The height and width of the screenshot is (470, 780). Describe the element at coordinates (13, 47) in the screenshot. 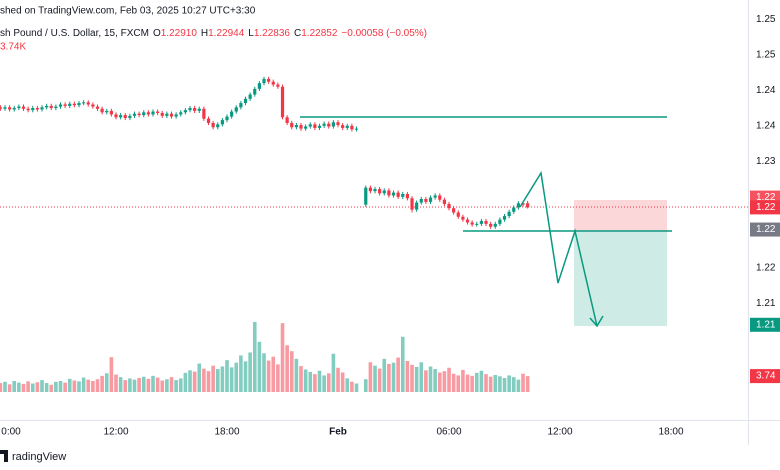

I see `volume-value: 3.74K` at that location.